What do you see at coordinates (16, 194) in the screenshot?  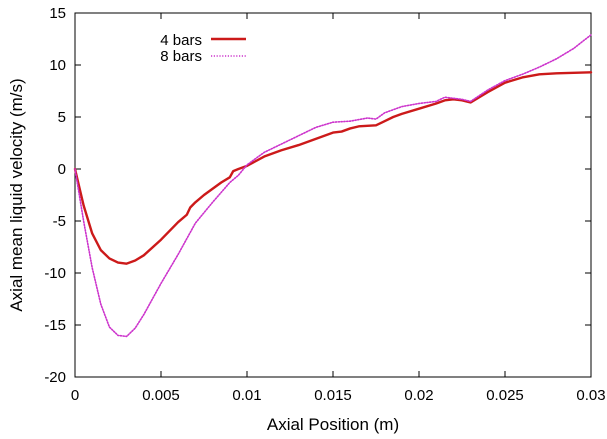 I see `y-axis-title: Axial mean liquid velocity (m/s)` at bounding box center [16, 194].